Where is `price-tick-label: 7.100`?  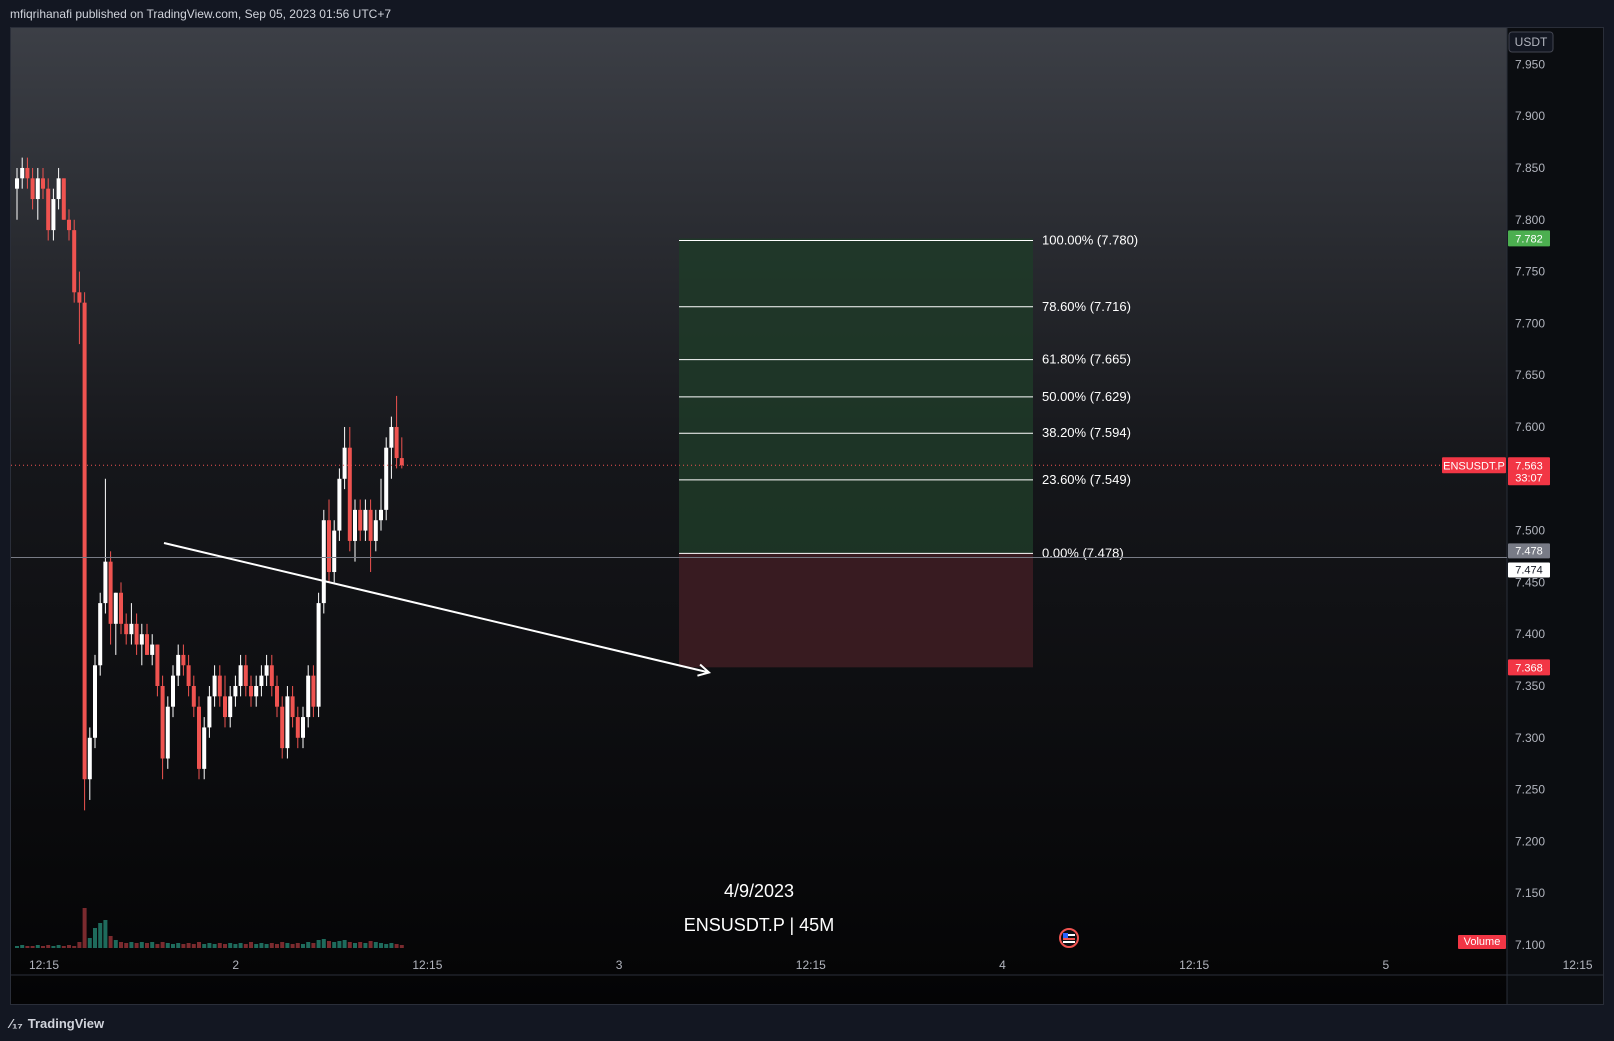
price-tick-label: 7.100 is located at coordinates (1530, 945).